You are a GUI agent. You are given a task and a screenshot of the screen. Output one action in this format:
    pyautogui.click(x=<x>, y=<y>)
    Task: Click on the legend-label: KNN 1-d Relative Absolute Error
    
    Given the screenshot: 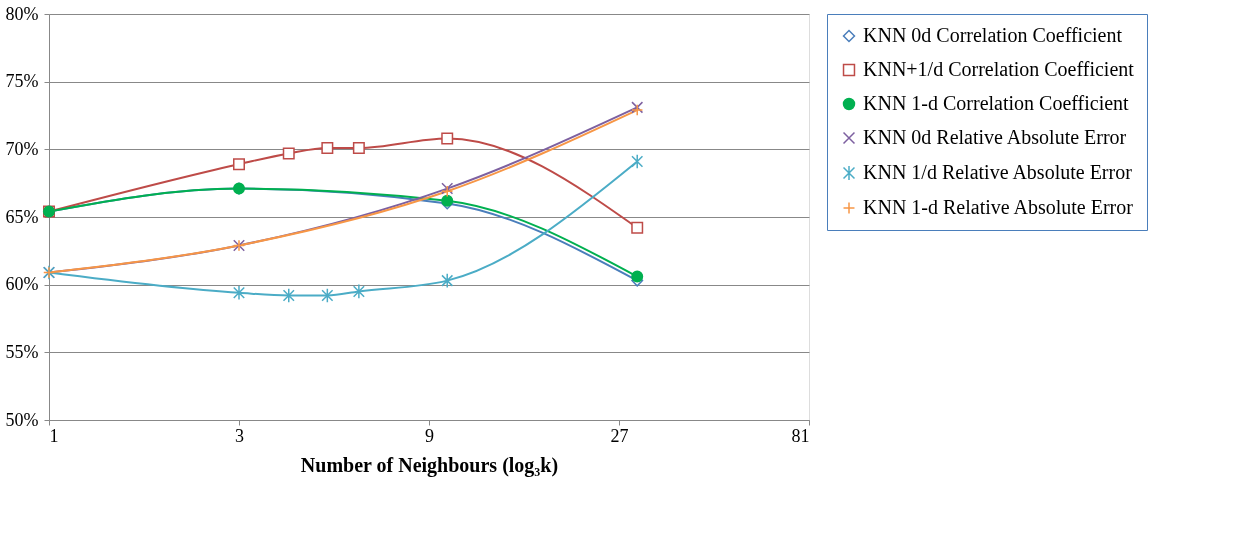 What is the action you would take?
    pyautogui.click(x=998, y=207)
    